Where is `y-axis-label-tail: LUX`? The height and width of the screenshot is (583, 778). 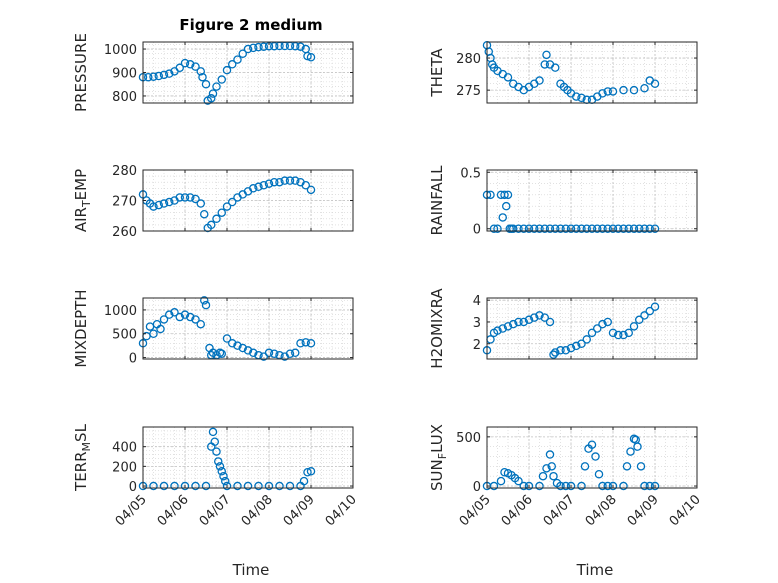
y-axis-label-tail: LUX is located at coordinates (437, 438).